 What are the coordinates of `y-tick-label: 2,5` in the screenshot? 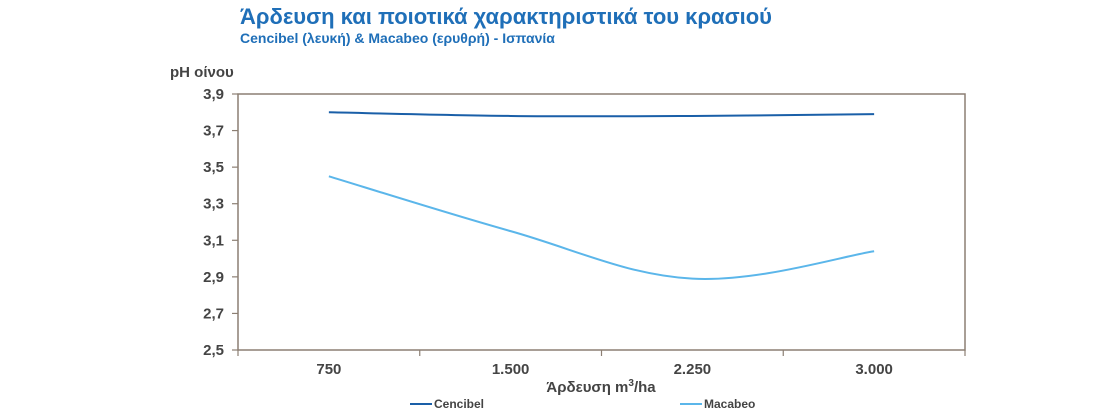 It's located at (213, 350).